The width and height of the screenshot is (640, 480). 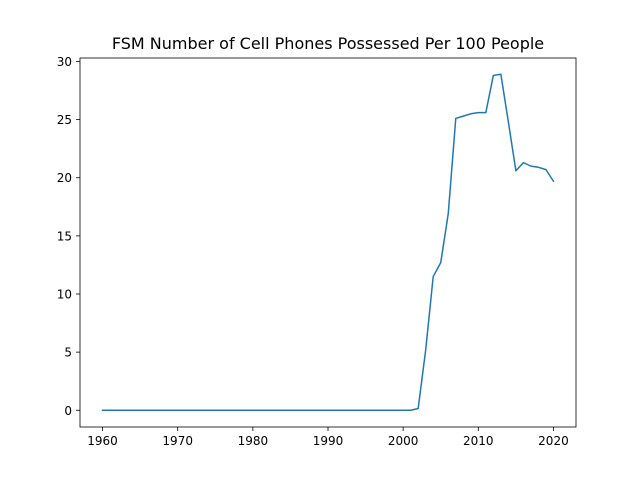 I want to click on y-tick-label: 15, so click(x=64, y=236).